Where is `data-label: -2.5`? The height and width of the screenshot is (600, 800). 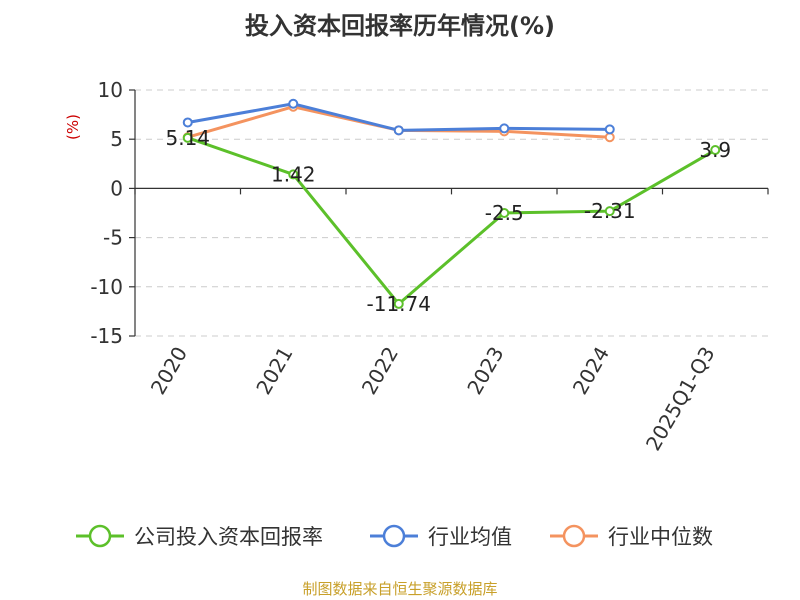 data-label: -2.5 is located at coordinates (504, 213).